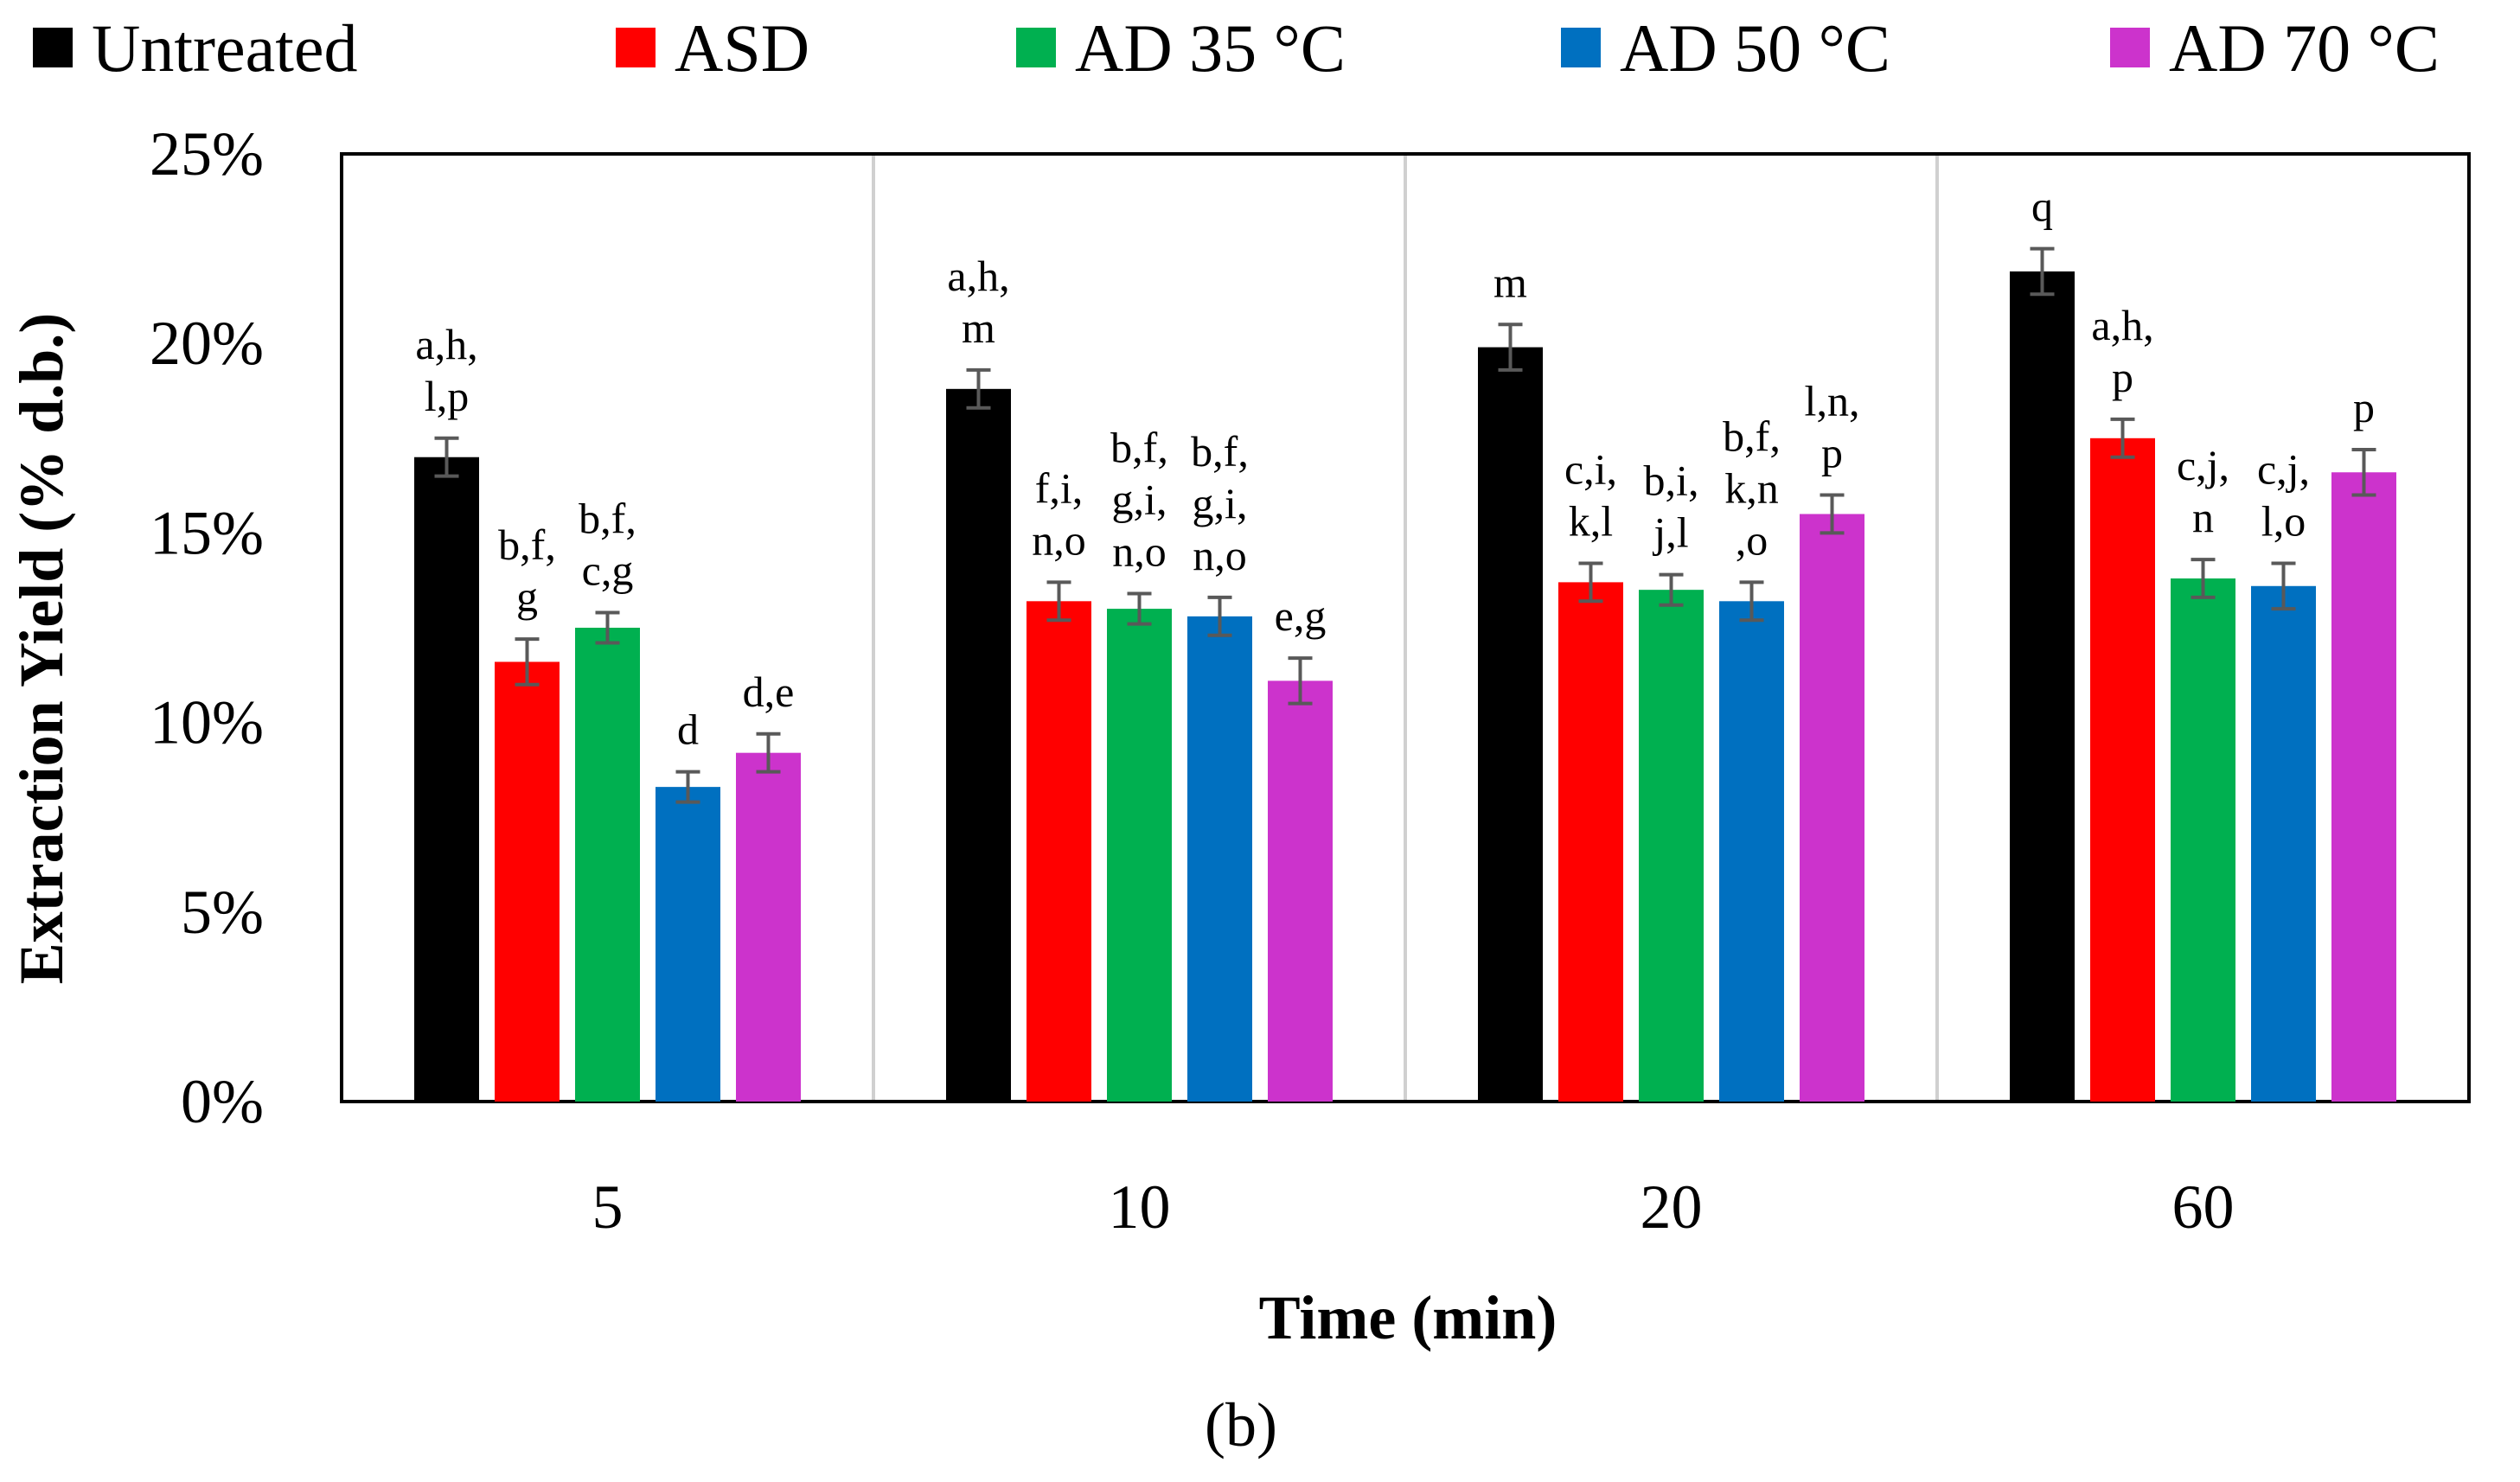 The width and height of the screenshot is (2520, 1482). I want to click on legend-label: AD 70 °C, so click(2304, 48).